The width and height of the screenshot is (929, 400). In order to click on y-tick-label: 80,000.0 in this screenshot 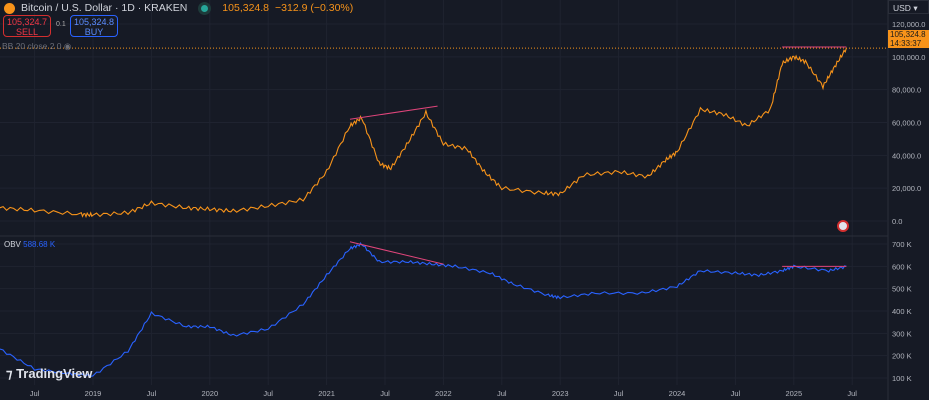, I will do `click(906, 90)`.